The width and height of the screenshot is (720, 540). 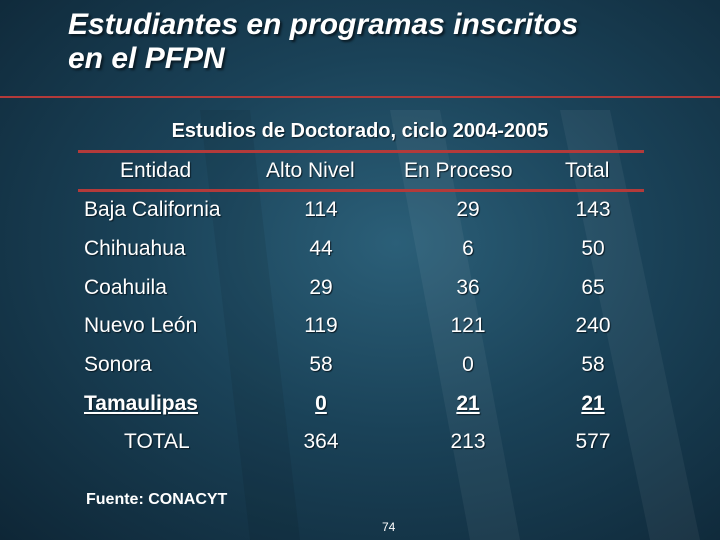 What do you see at coordinates (157, 499) in the screenshot?
I see `source-note: Fuente: CONACYT` at bounding box center [157, 499].